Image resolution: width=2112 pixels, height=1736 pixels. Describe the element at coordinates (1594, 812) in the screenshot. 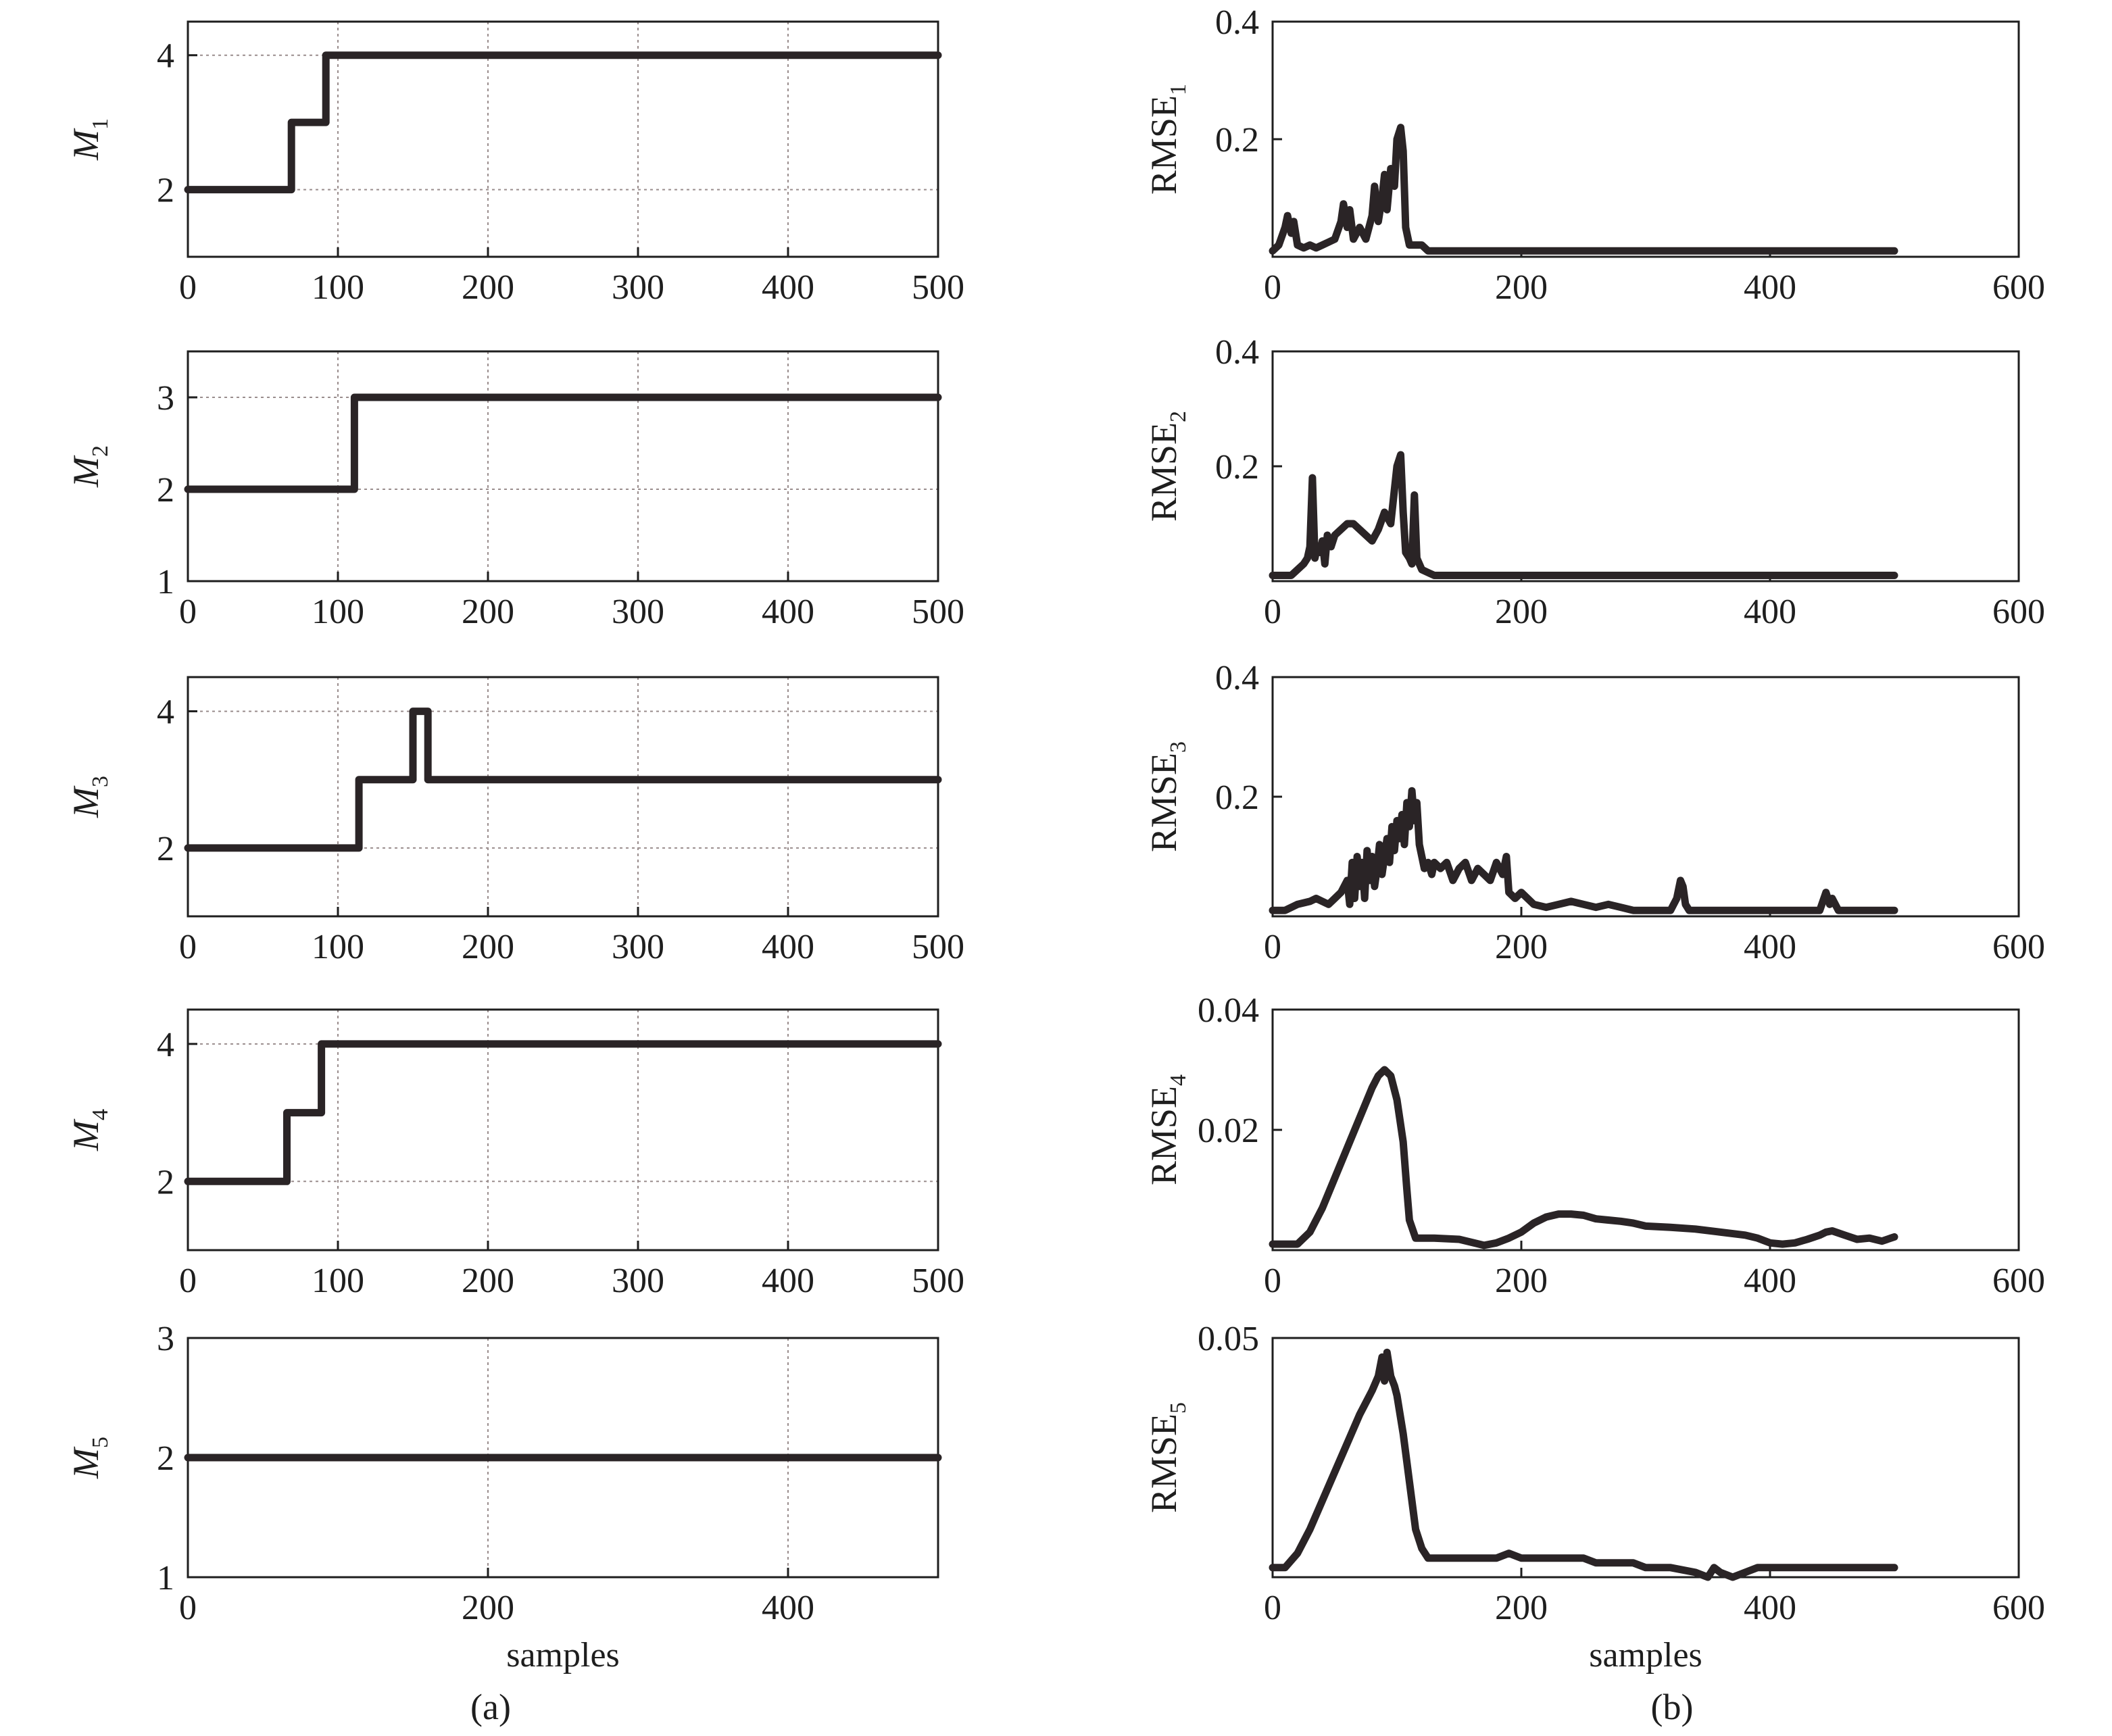

I see `subplot-RMSE3: 0 200 400 600 0.2 0.4 RMSE3` at that location.